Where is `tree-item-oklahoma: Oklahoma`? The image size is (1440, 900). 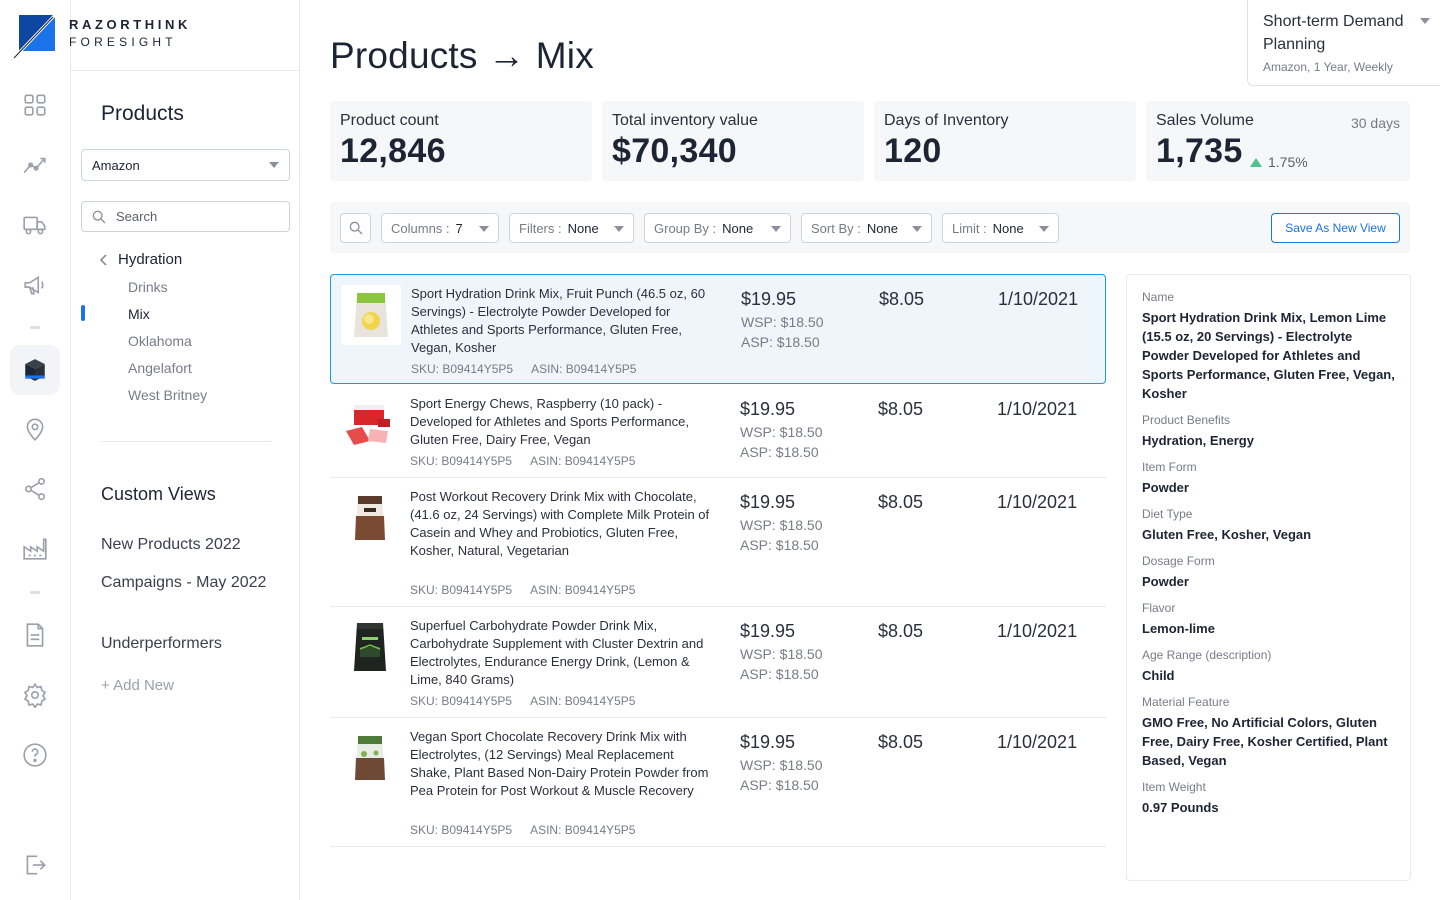 tree-item-oklahoma: Oklahoma is located at coordinates (160, 341).